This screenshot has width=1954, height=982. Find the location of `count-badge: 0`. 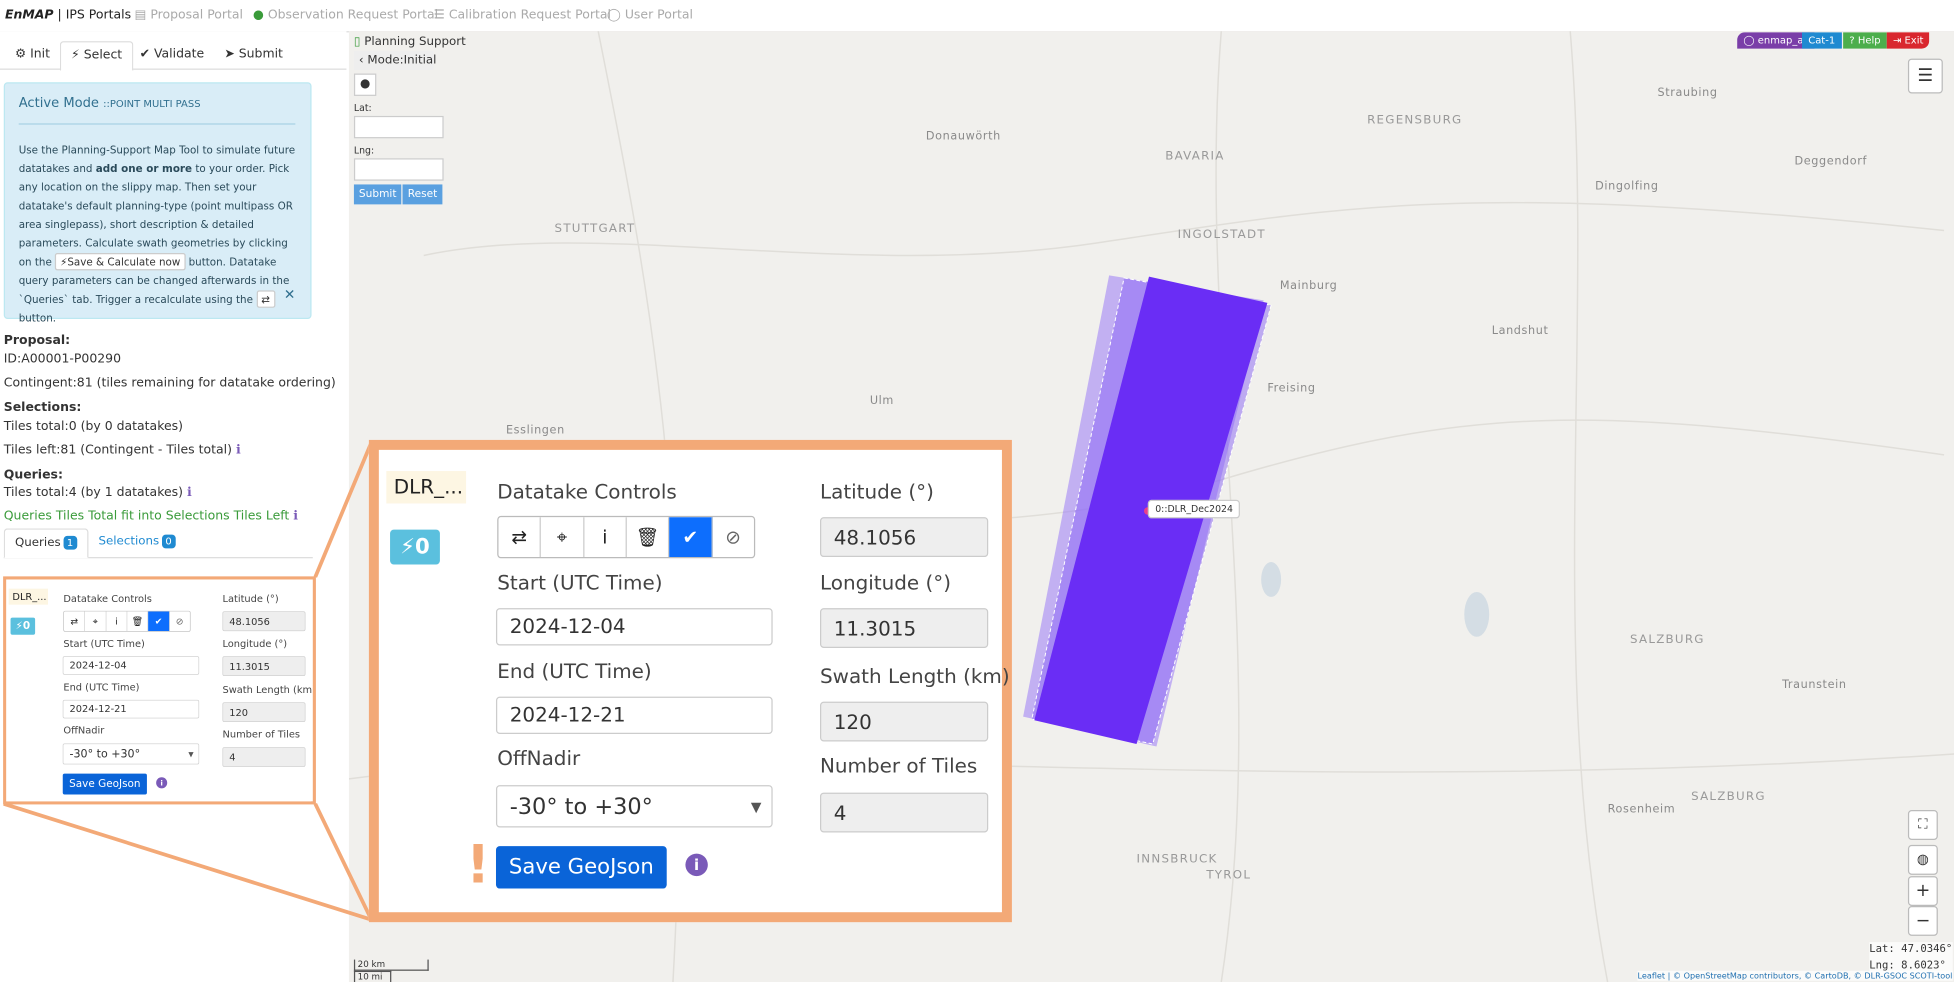

count-badge: 0 is located at coordinates (168, 541).